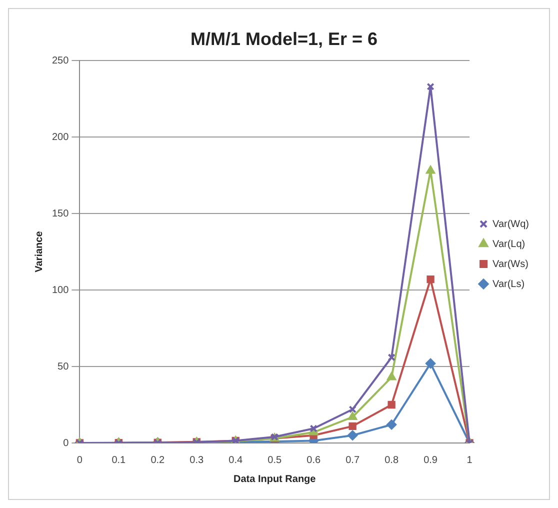 This screenshot has width=558, height=508. What do you see at coordinates (61, 214) in the screenshot?
I see `y-tick-label: 150` at bounding box center [61, 214].